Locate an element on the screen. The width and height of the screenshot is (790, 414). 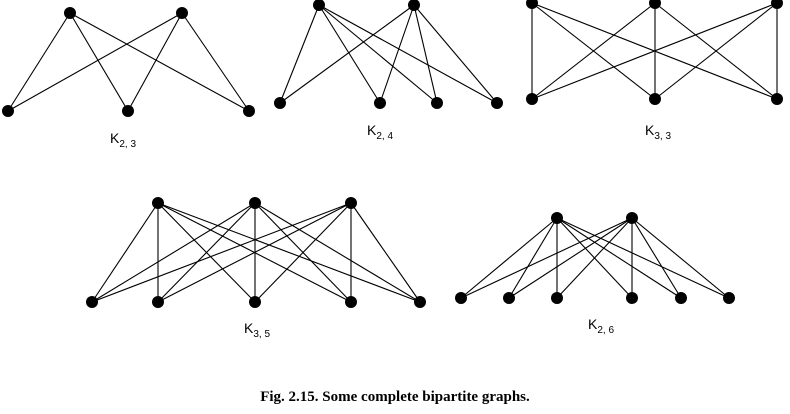
graph-label-k35-subscript: 3, 5 is located at coordinates (262, 334).